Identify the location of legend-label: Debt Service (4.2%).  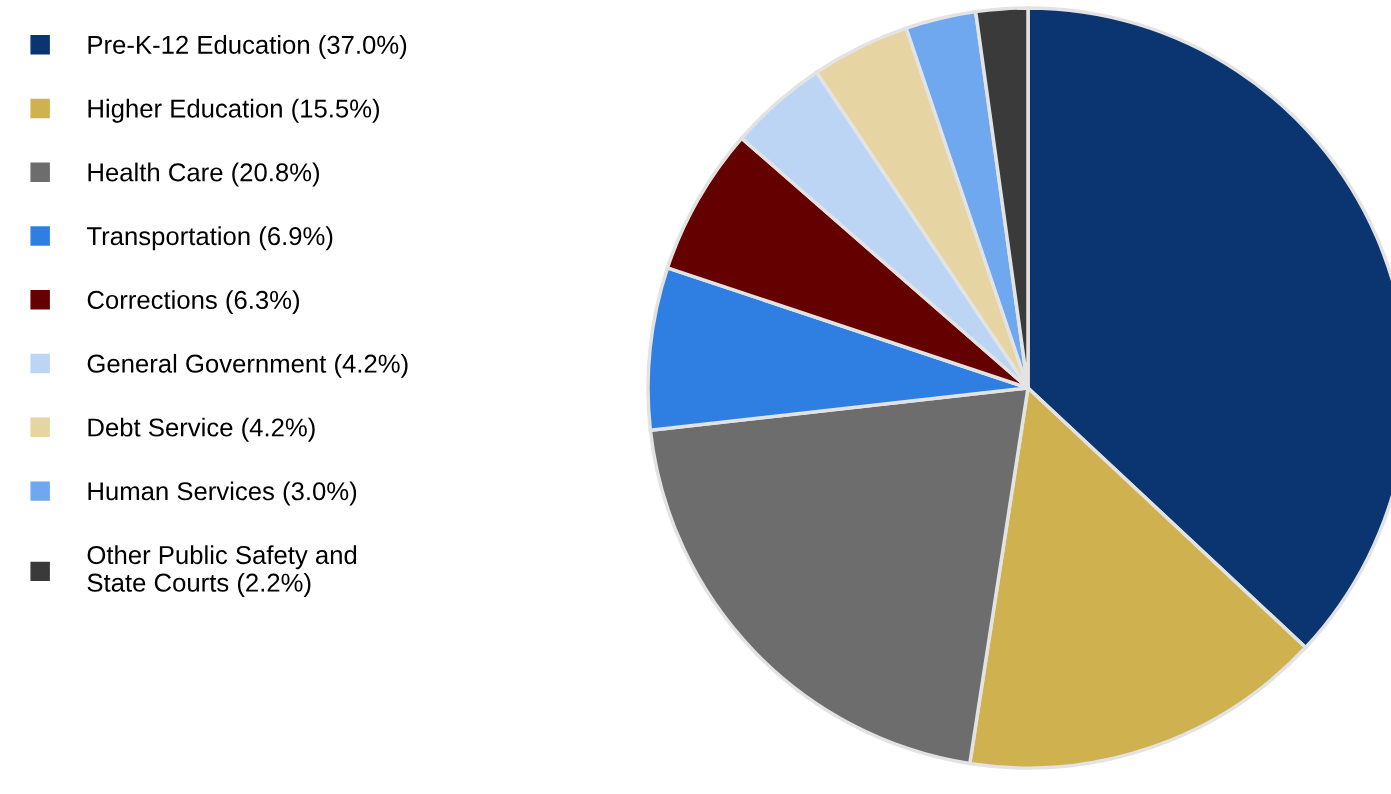
(201, 429).